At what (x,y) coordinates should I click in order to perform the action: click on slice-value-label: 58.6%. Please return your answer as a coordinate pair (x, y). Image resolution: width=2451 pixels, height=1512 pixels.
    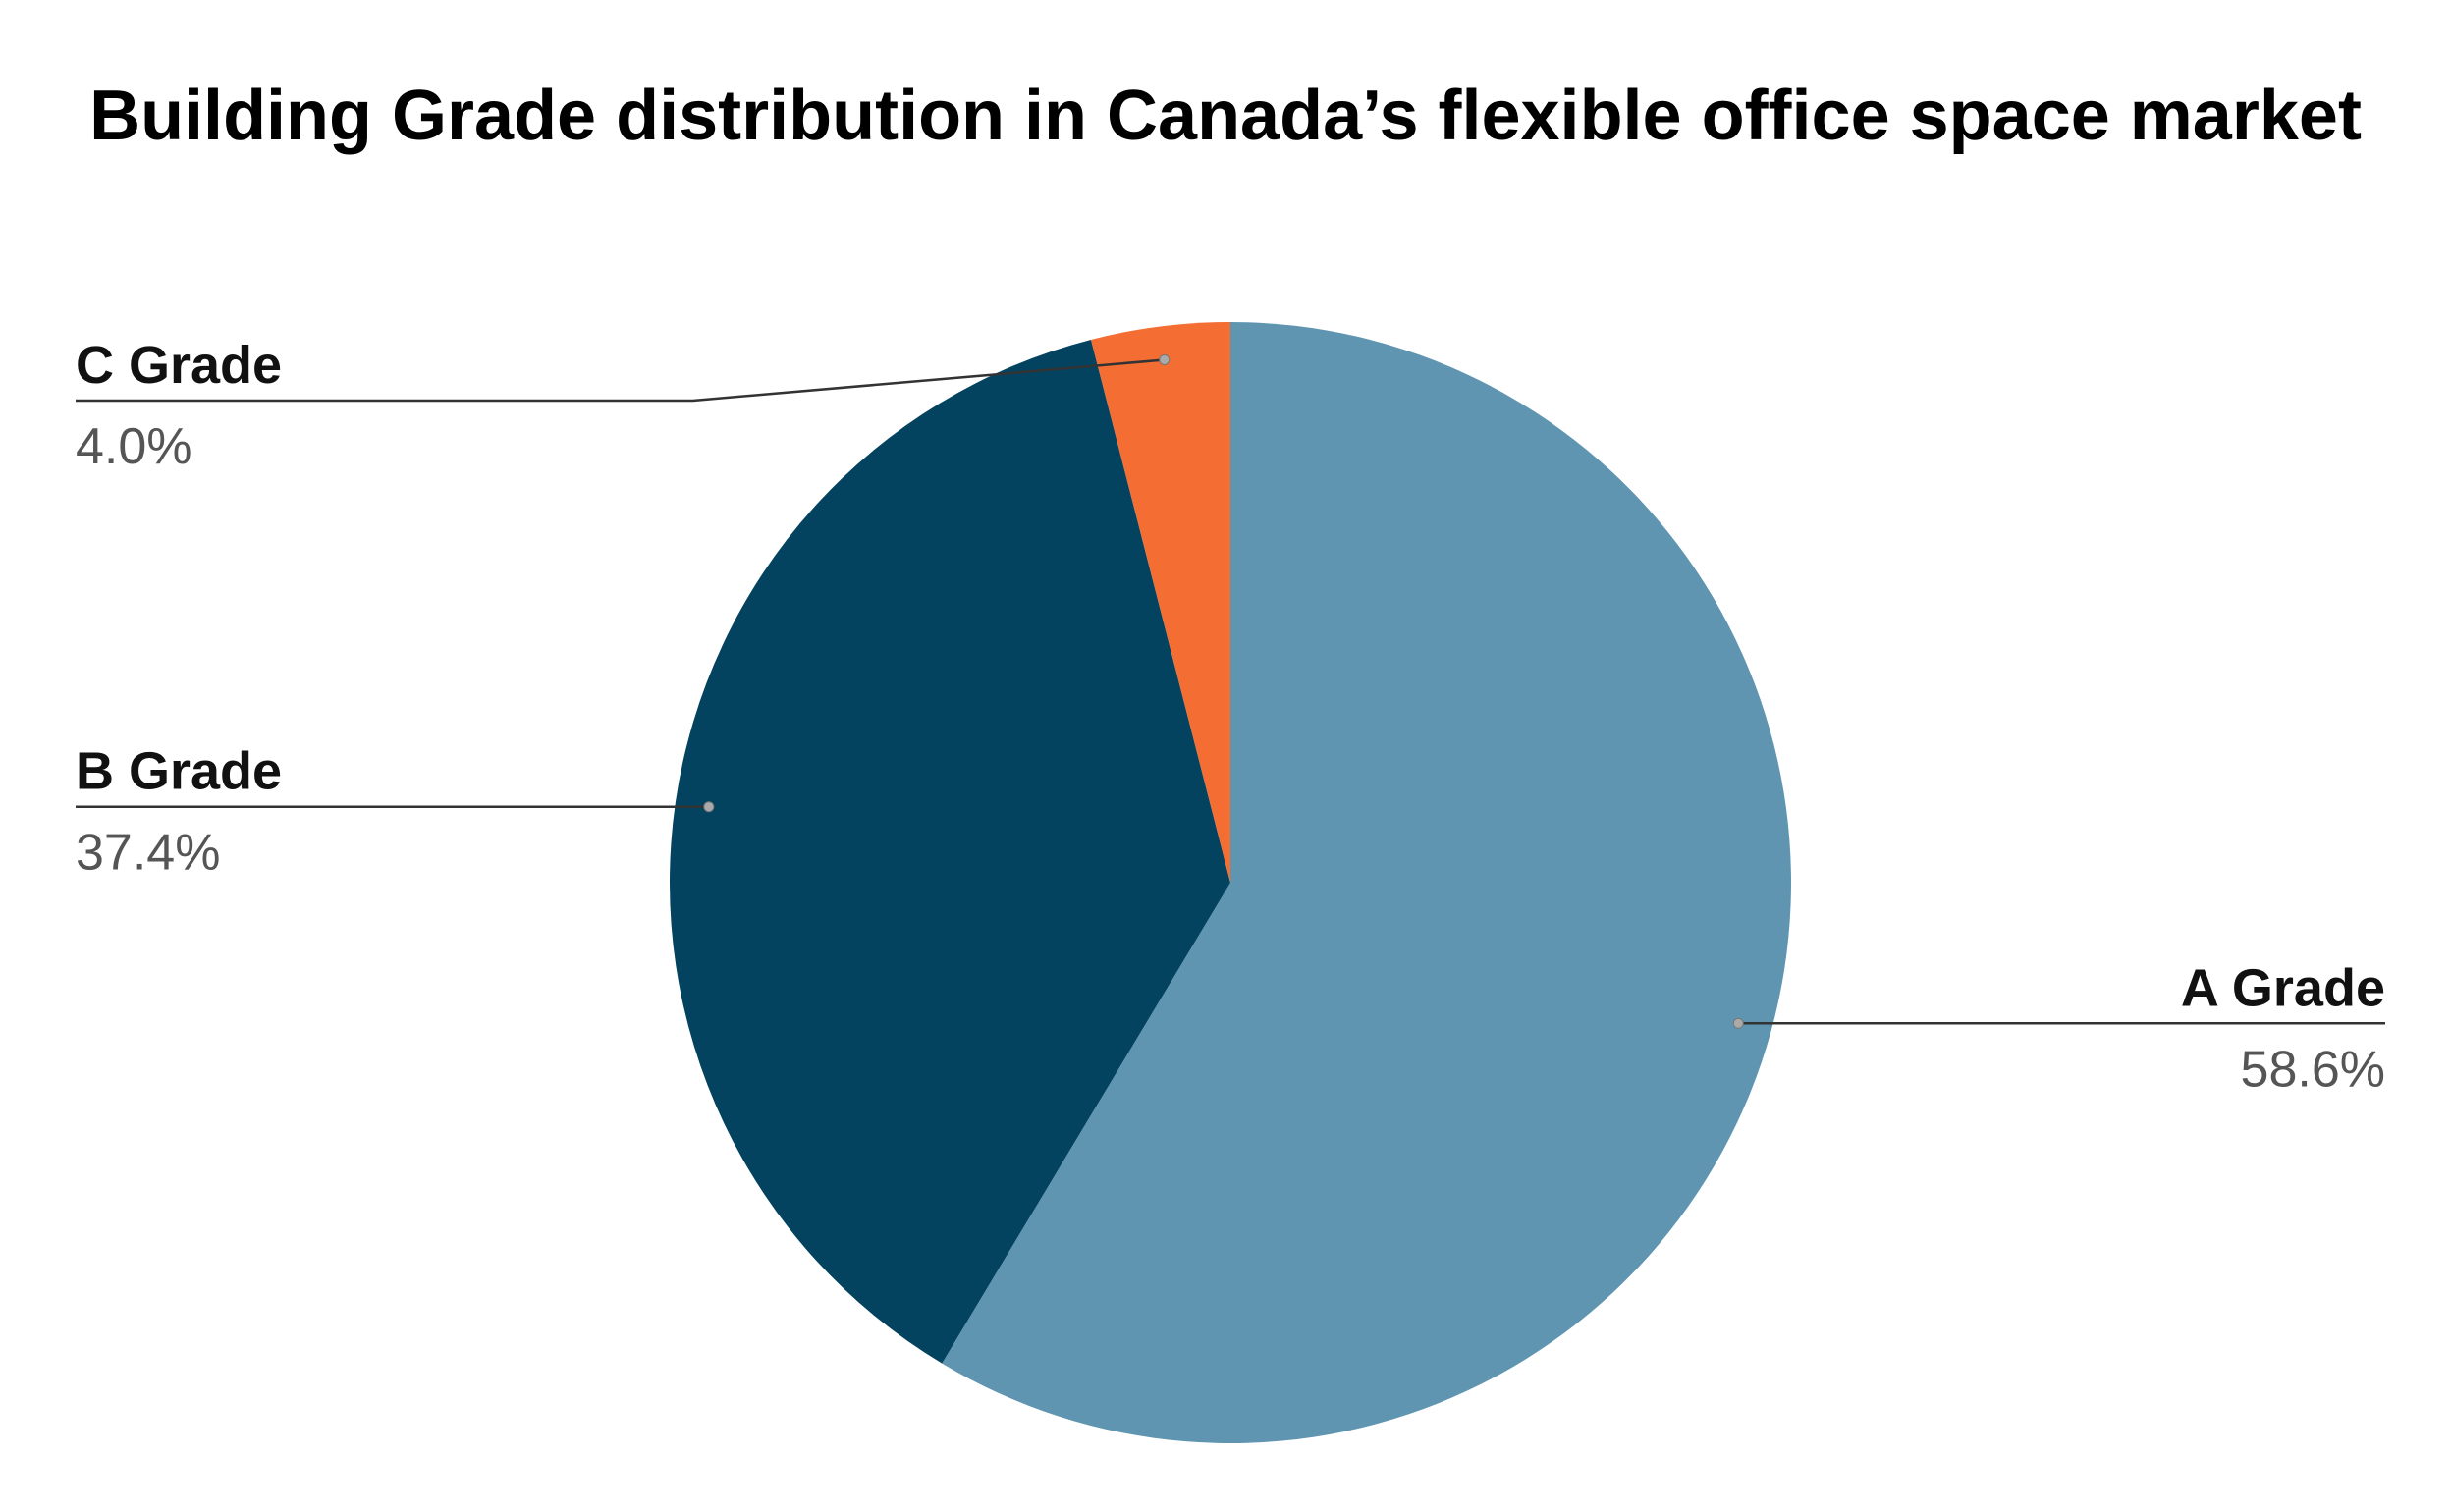
    Looking at the image, I should click on (2313, 1069).